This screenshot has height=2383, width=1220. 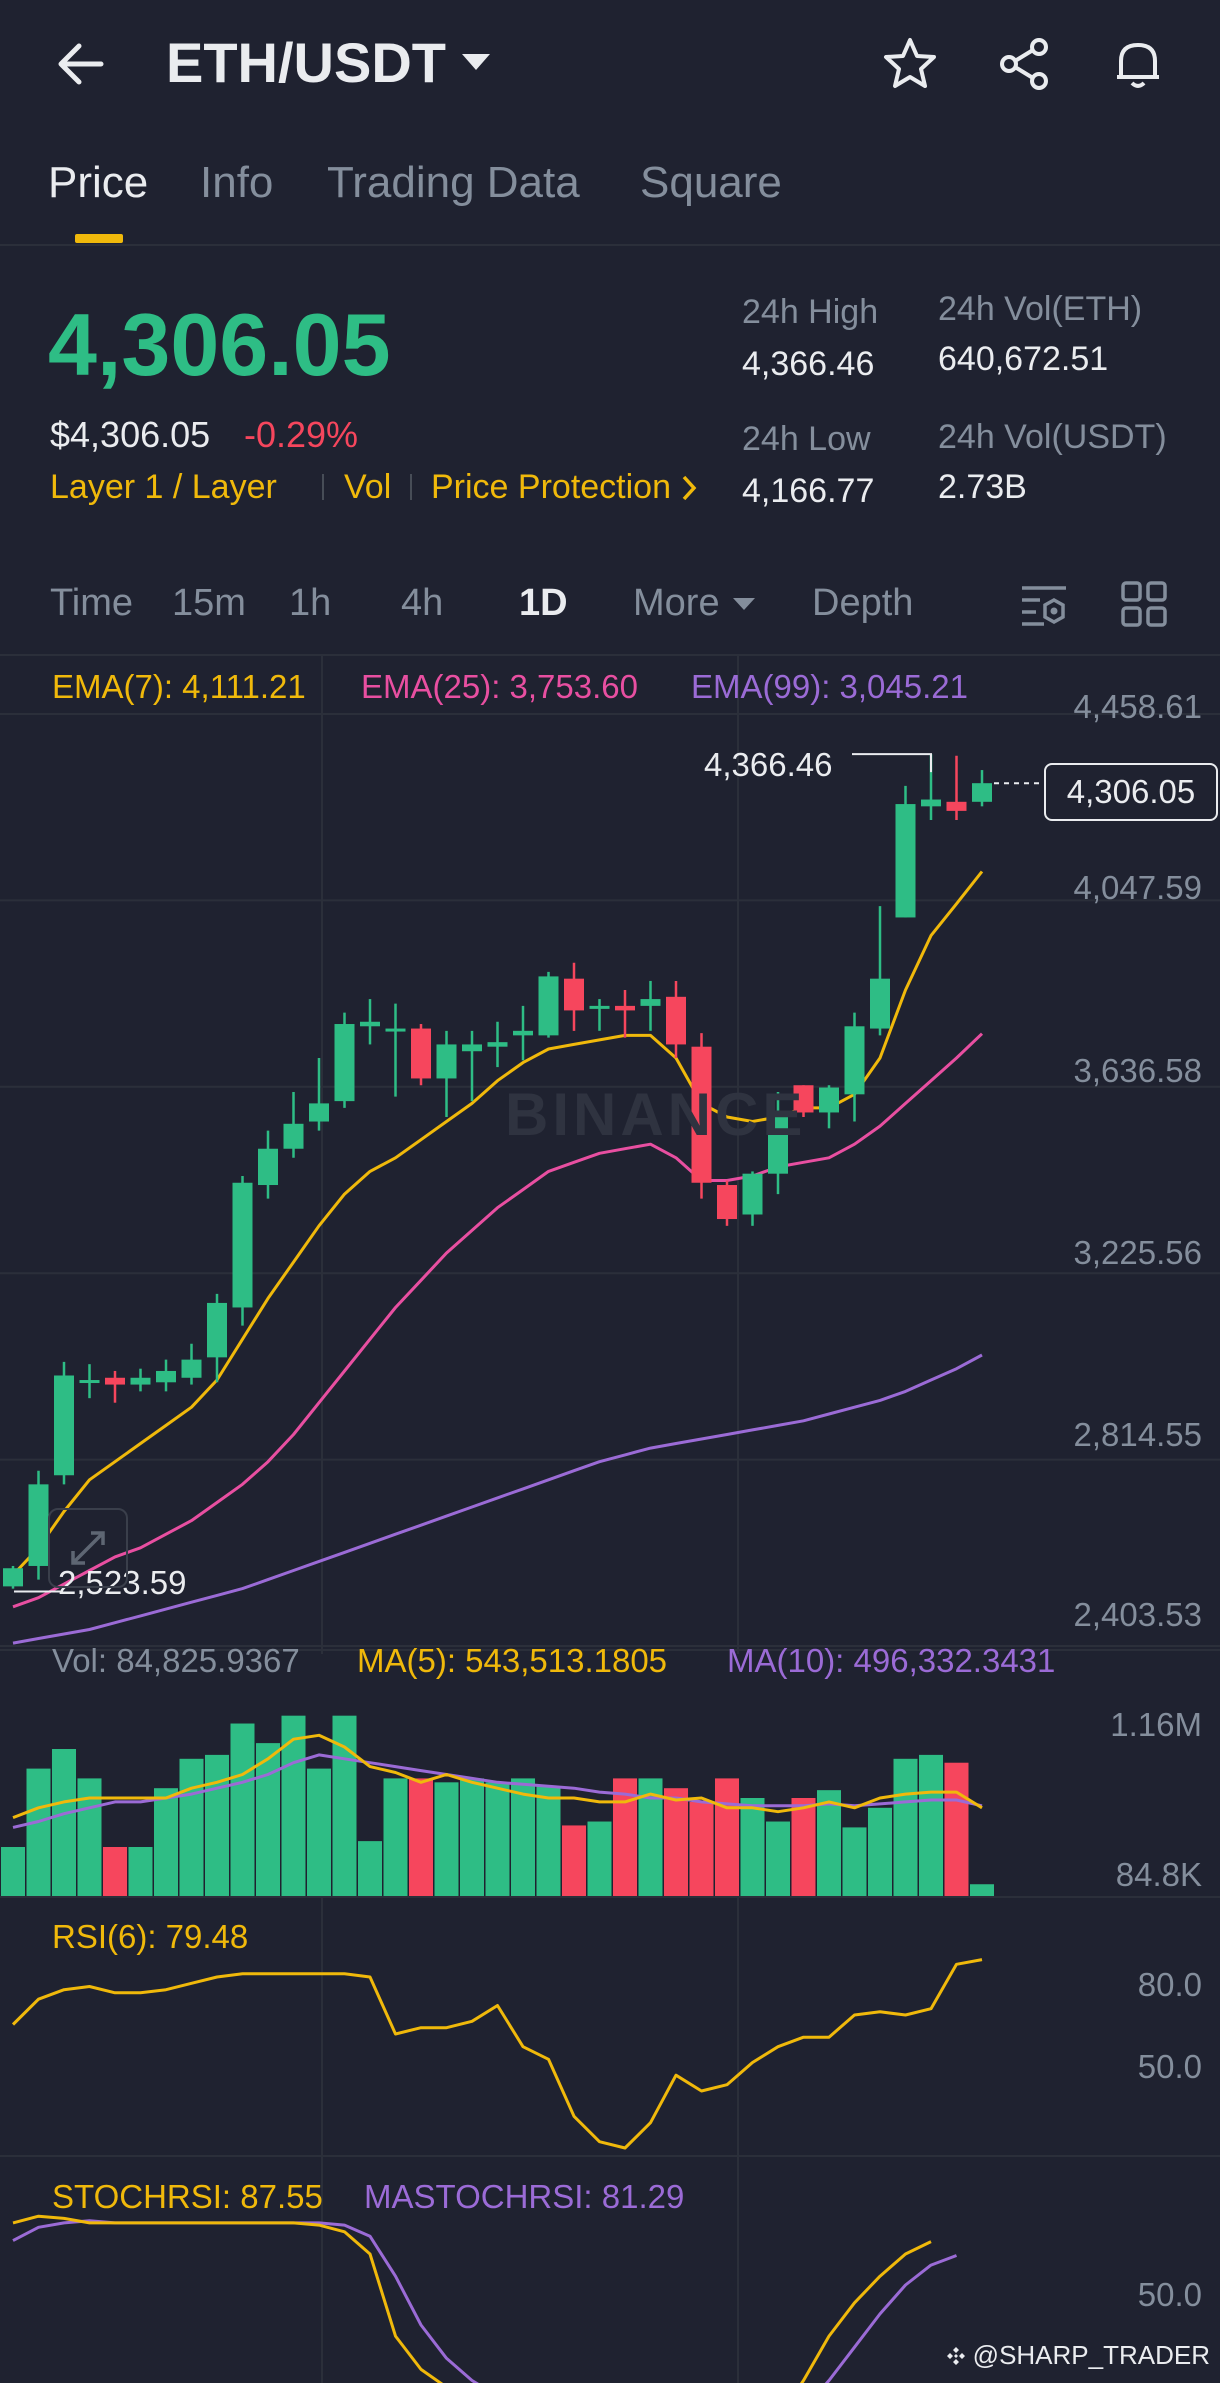 I want to click on expand-icon, so click(x=88, y=1548).